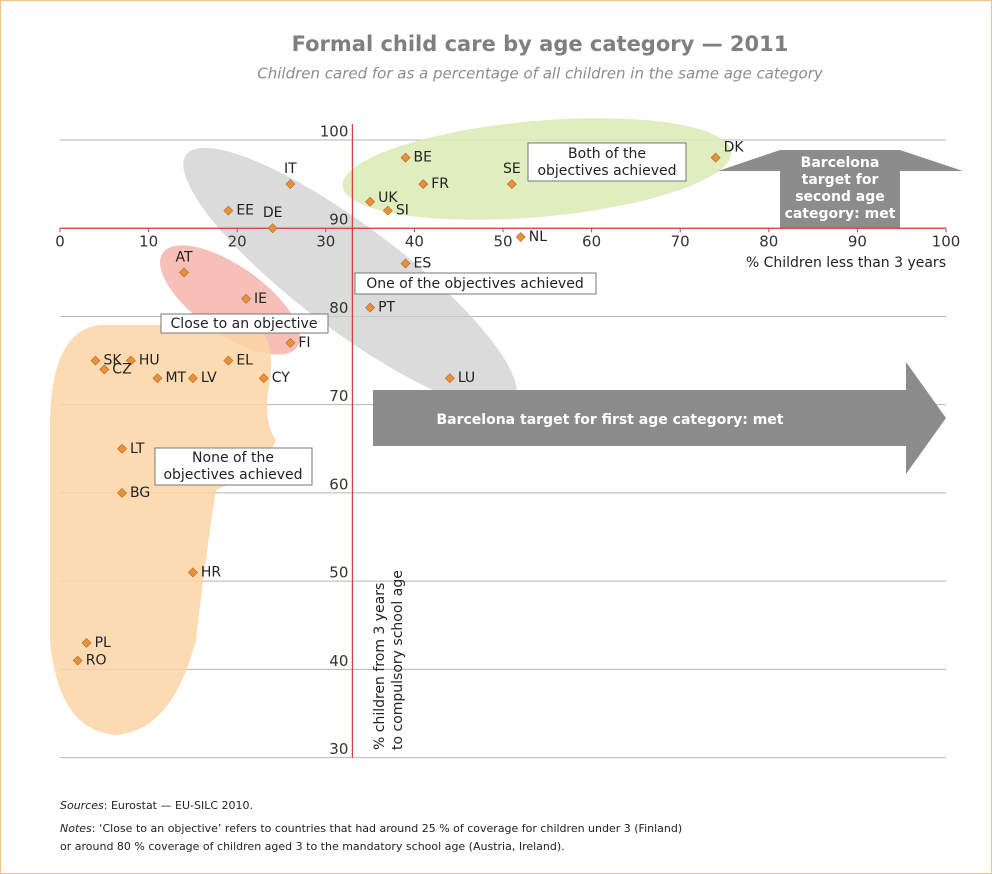  Describe the element at coordinates (840, 197) in the screenshot. I see `arrow-text: second age` at that location.